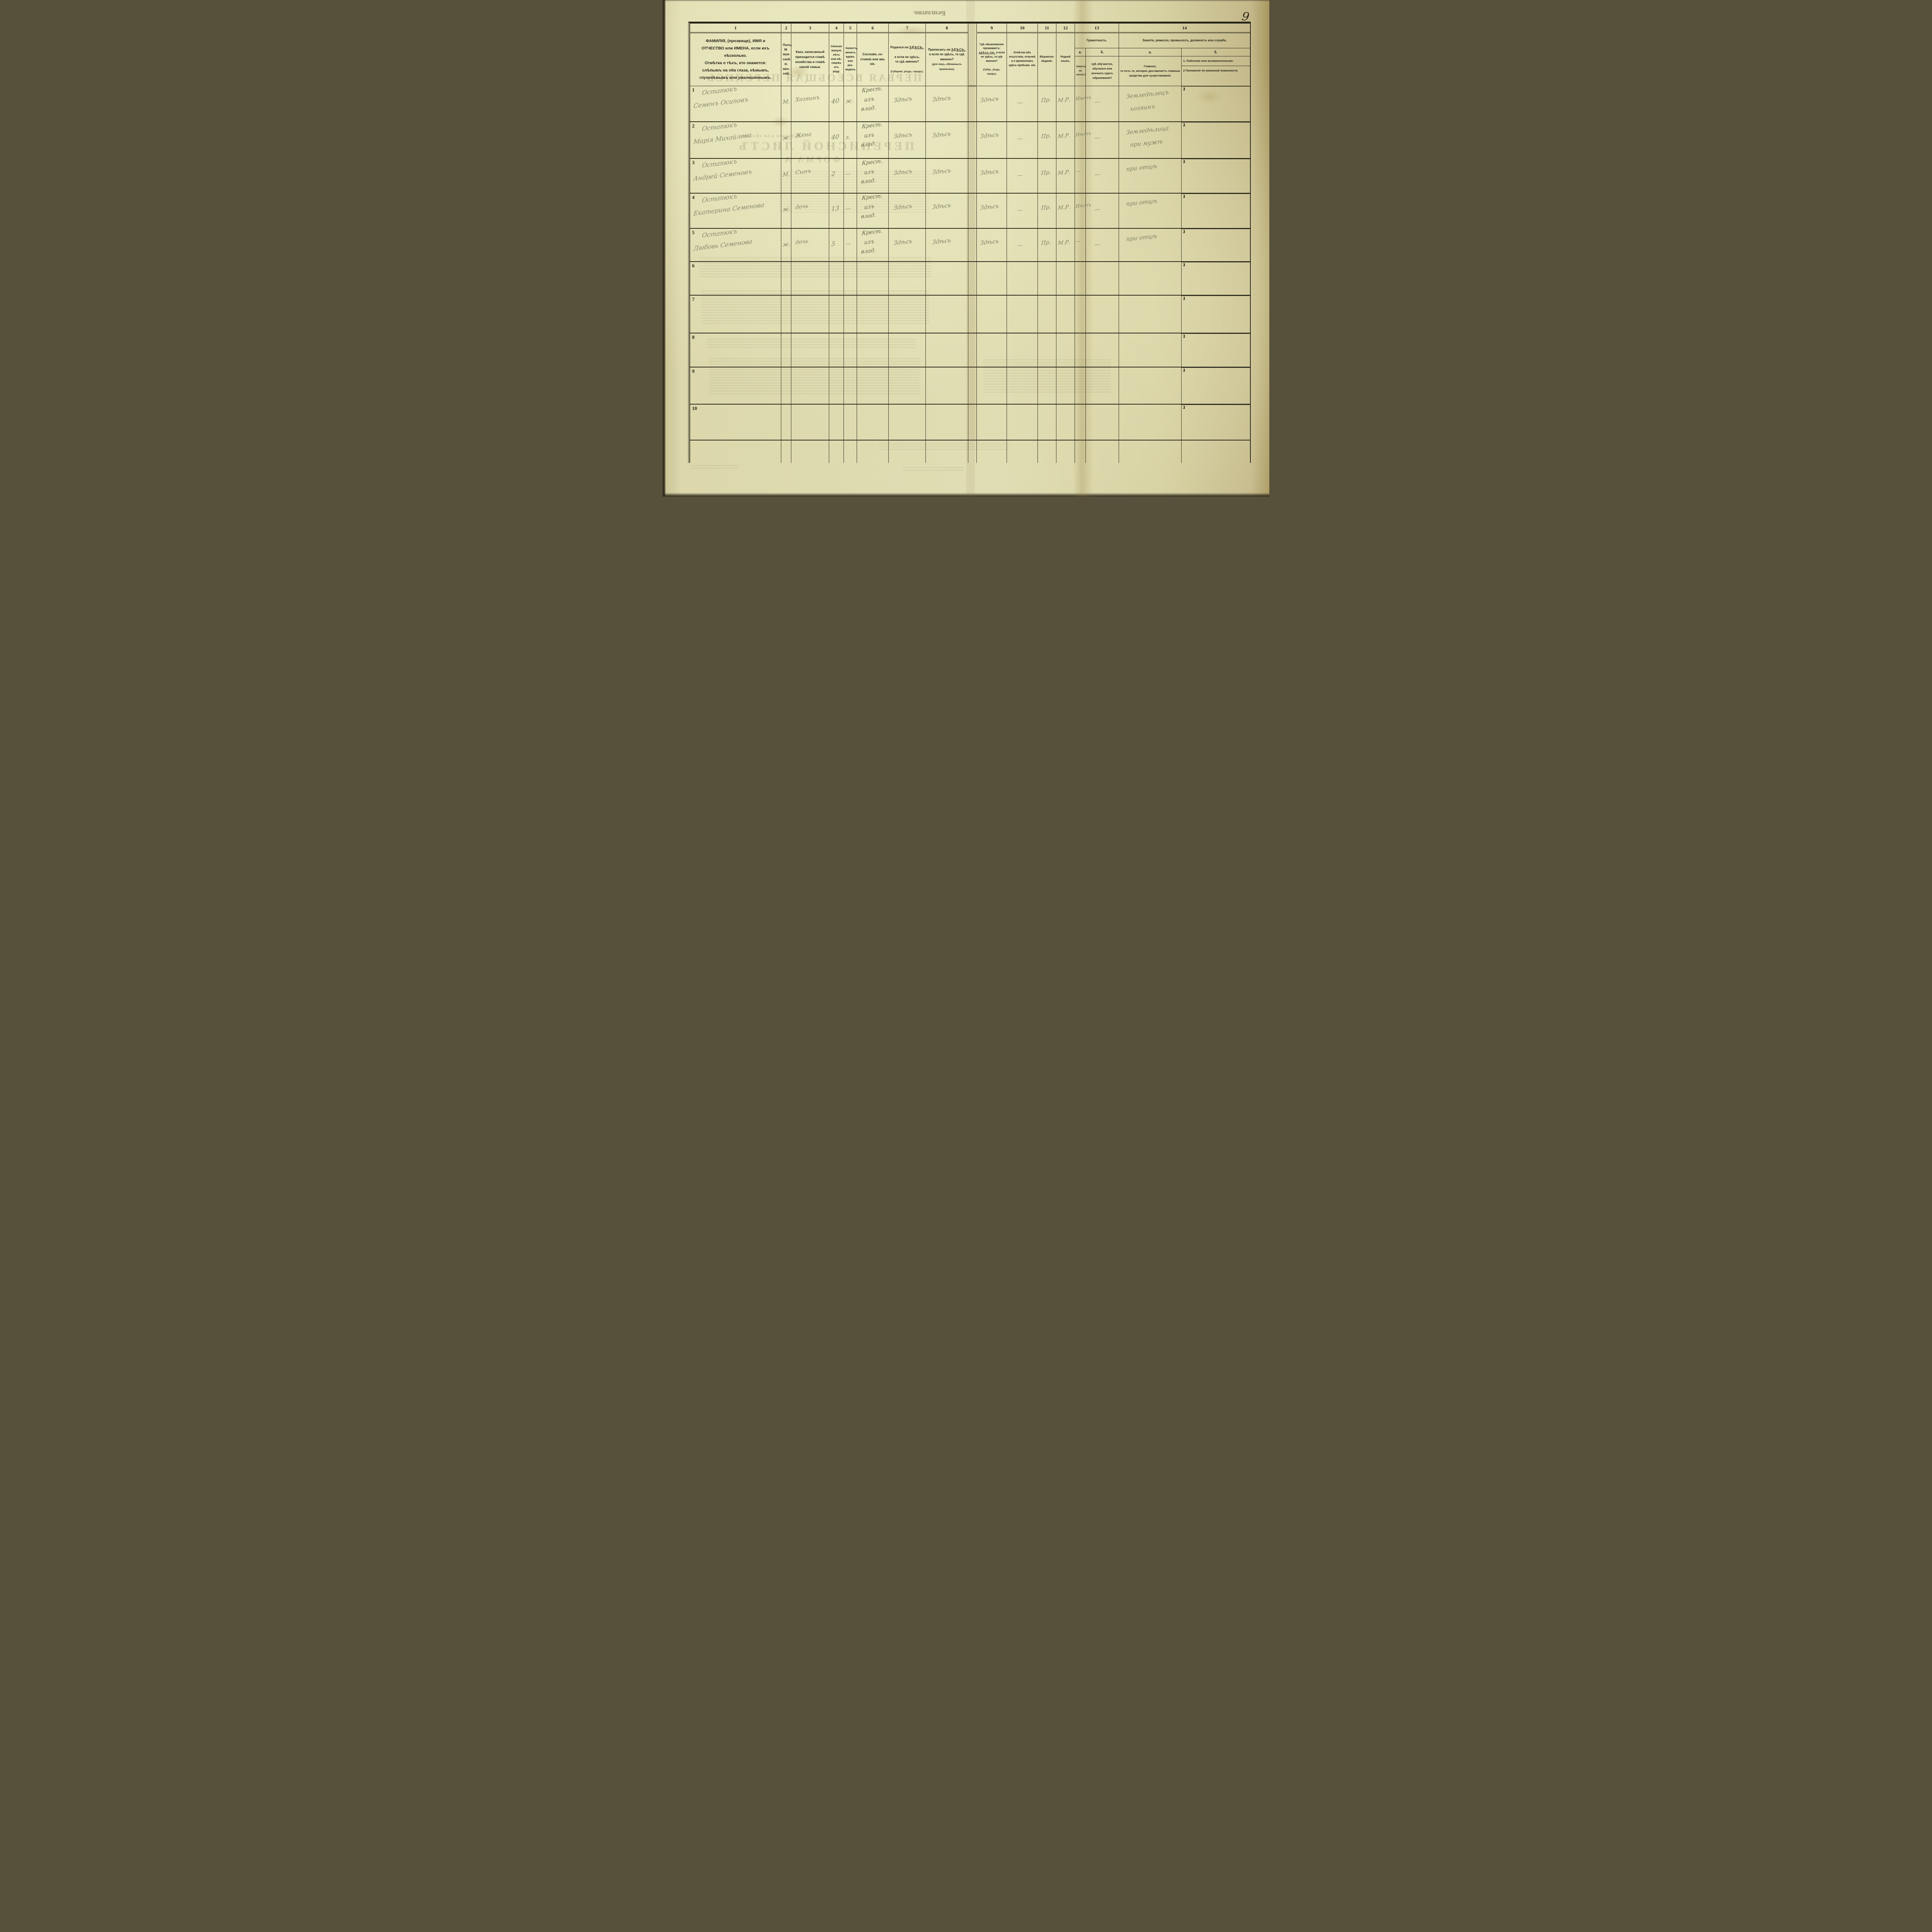 Image resolution: width=1932 pixels, height=1932 pixels. What do you see at coordinates (694, 197) in the screenshot?
I see `row-number: 4` at bounding box center [694, 197].